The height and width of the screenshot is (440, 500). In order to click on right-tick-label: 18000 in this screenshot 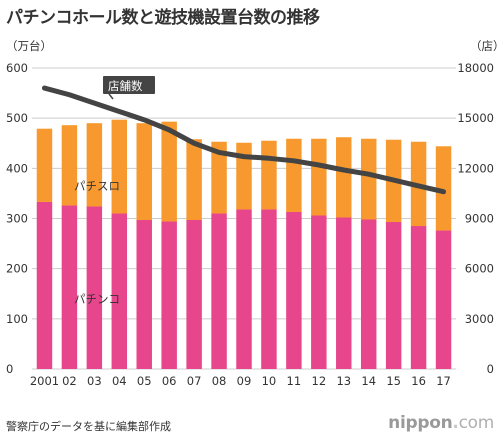, I will do `click(475, 68)`.